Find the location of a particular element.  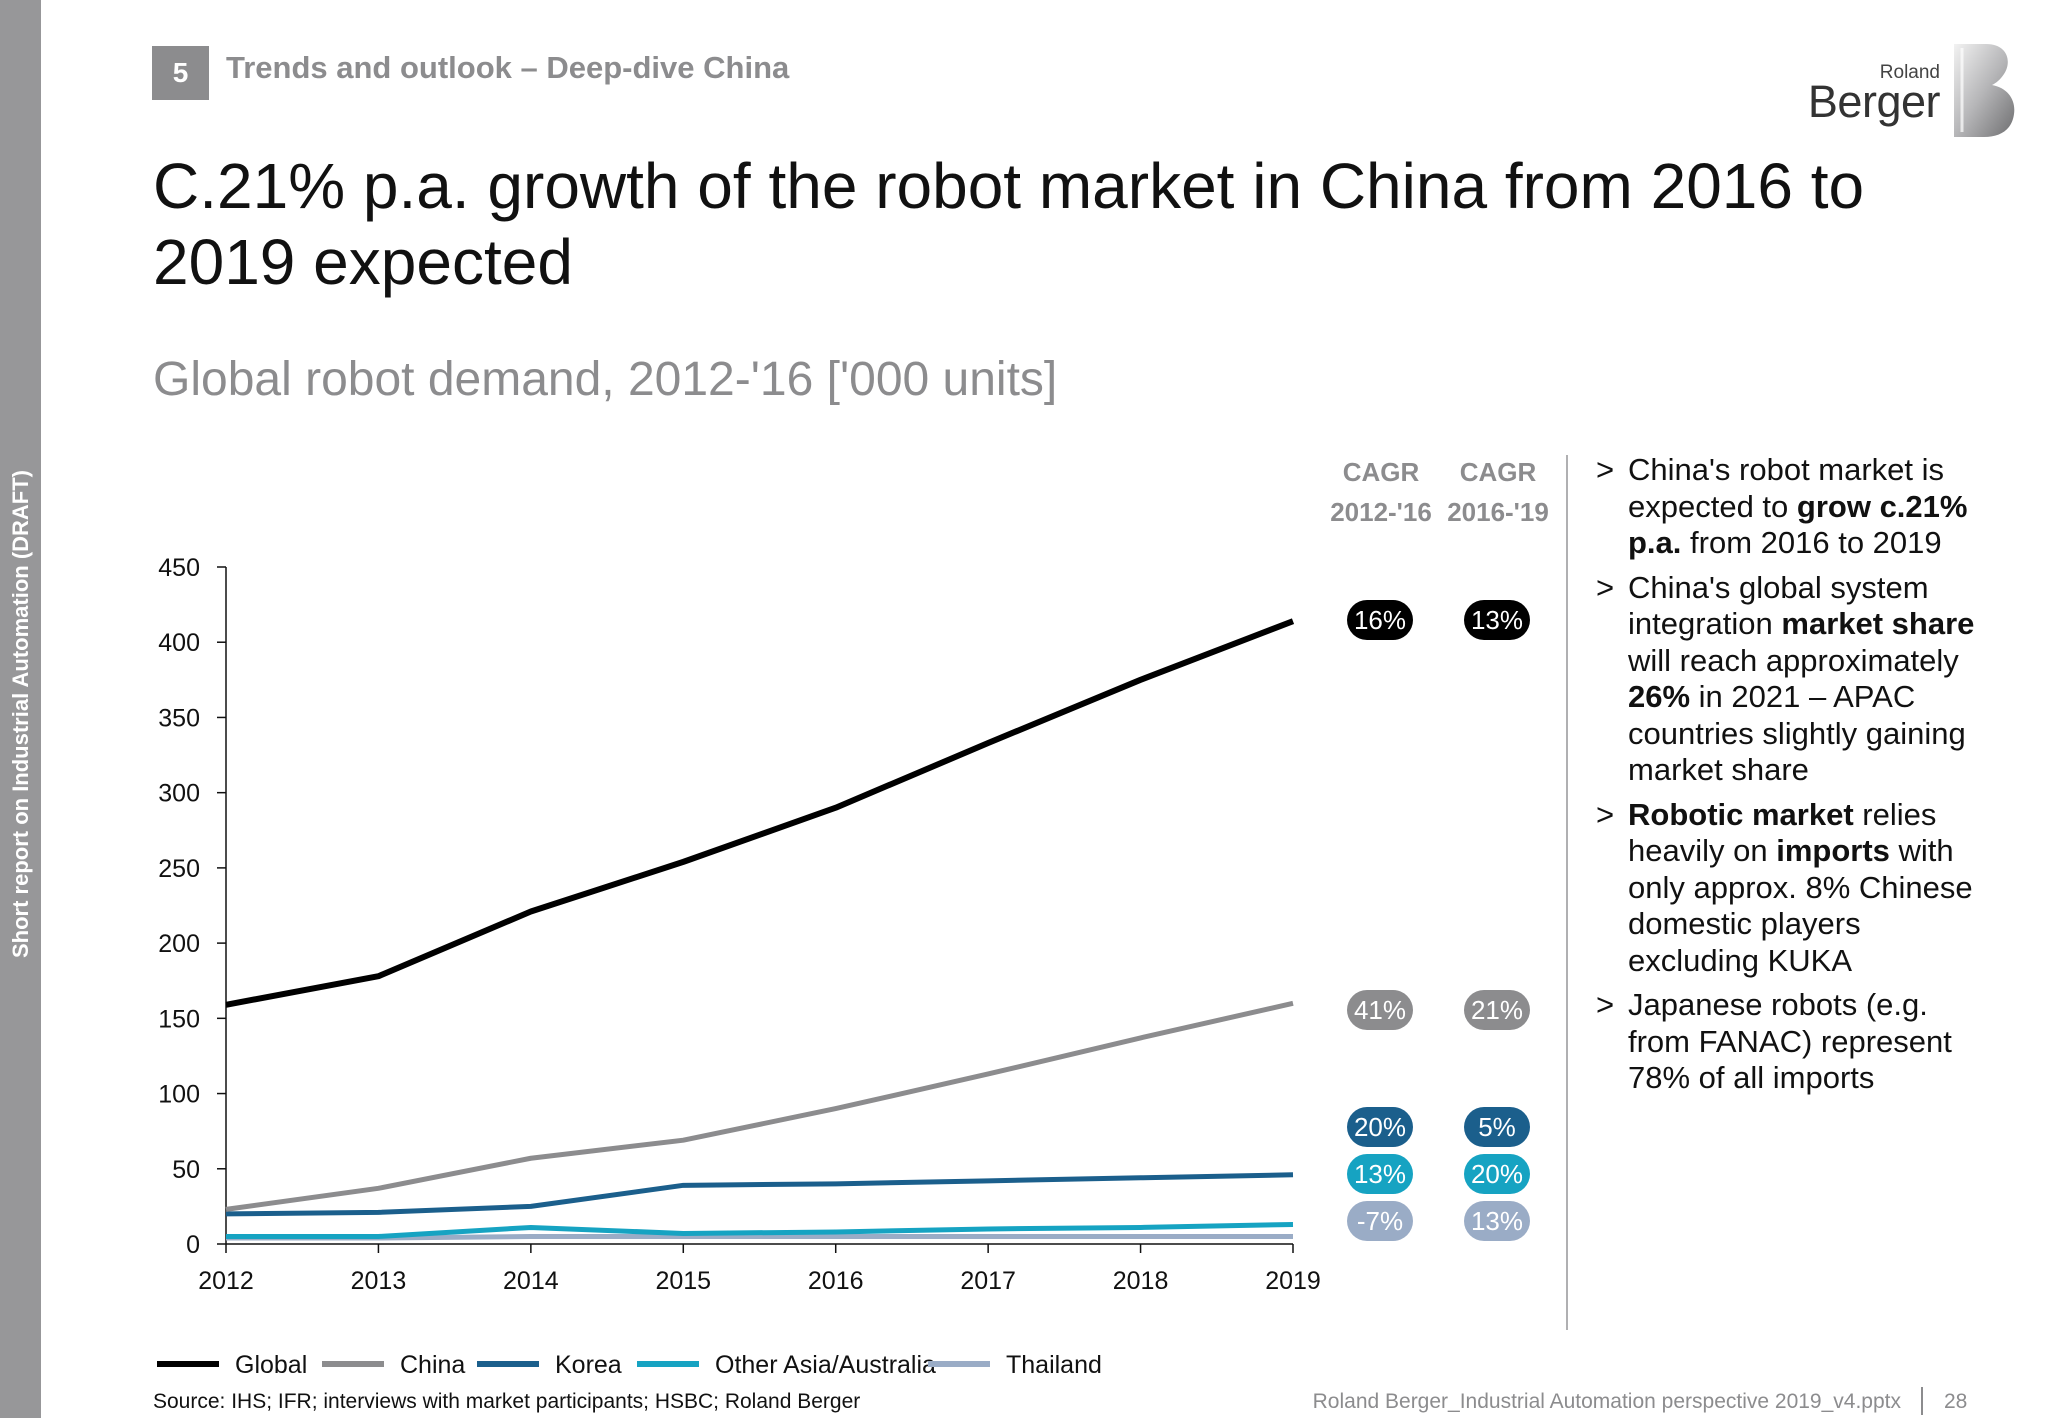

cagr-value: 16% is located at coordinates (1380, 620).